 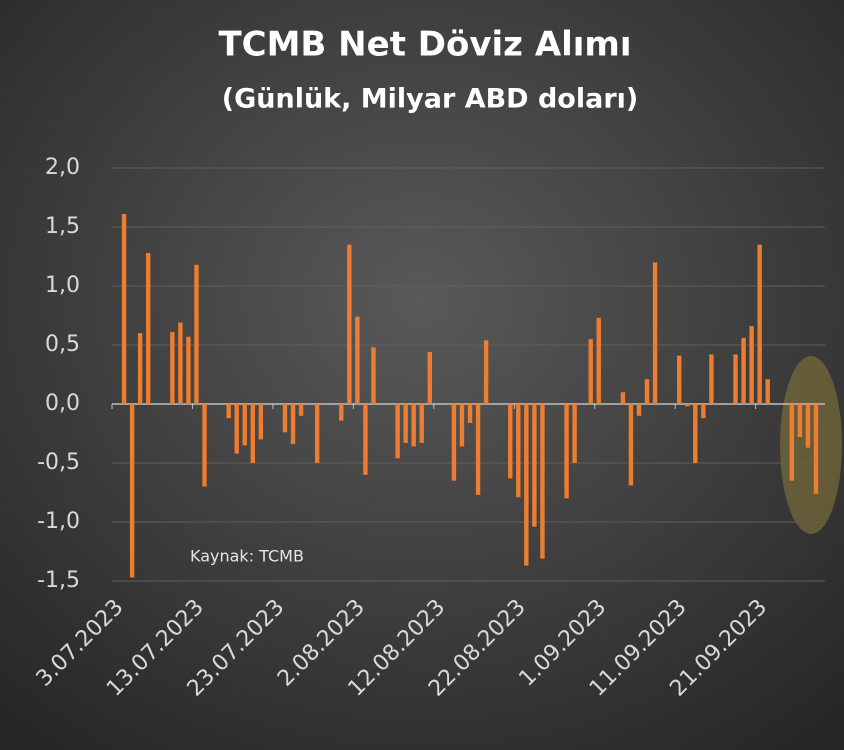 I want to click on y-tick-label: 2,0, so click(x=62, y=167).